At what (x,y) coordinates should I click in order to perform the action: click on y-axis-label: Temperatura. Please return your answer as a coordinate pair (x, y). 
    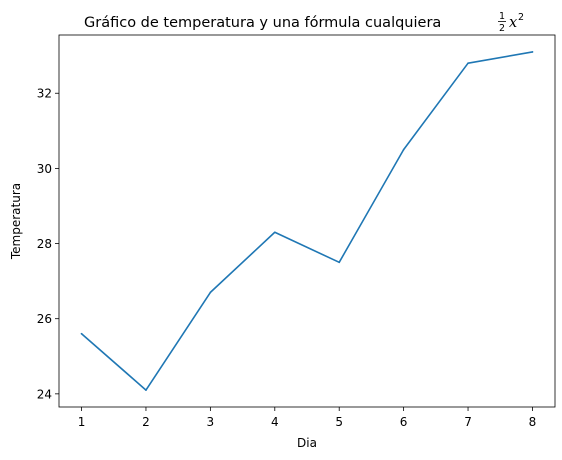
    Looking at the image, I should click on (16, 221).